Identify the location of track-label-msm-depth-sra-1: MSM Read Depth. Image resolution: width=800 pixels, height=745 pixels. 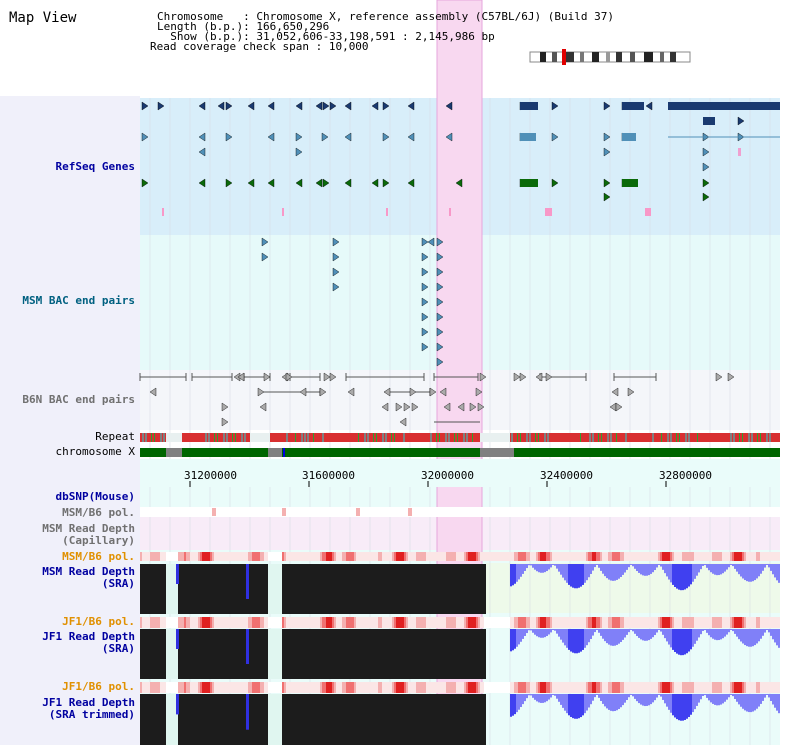
(88, 571).